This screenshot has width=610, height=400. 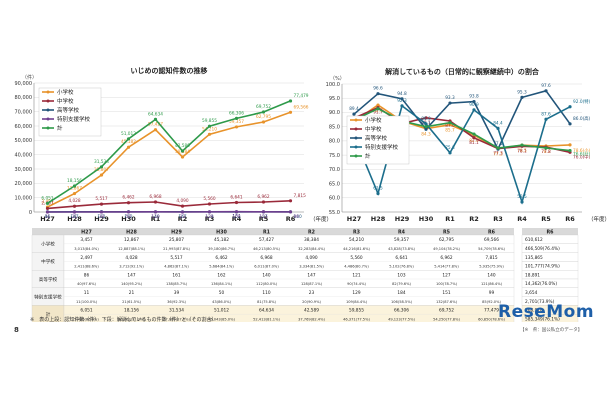 I want to click on table-header-cell: R4, so click(x=402, y=233).